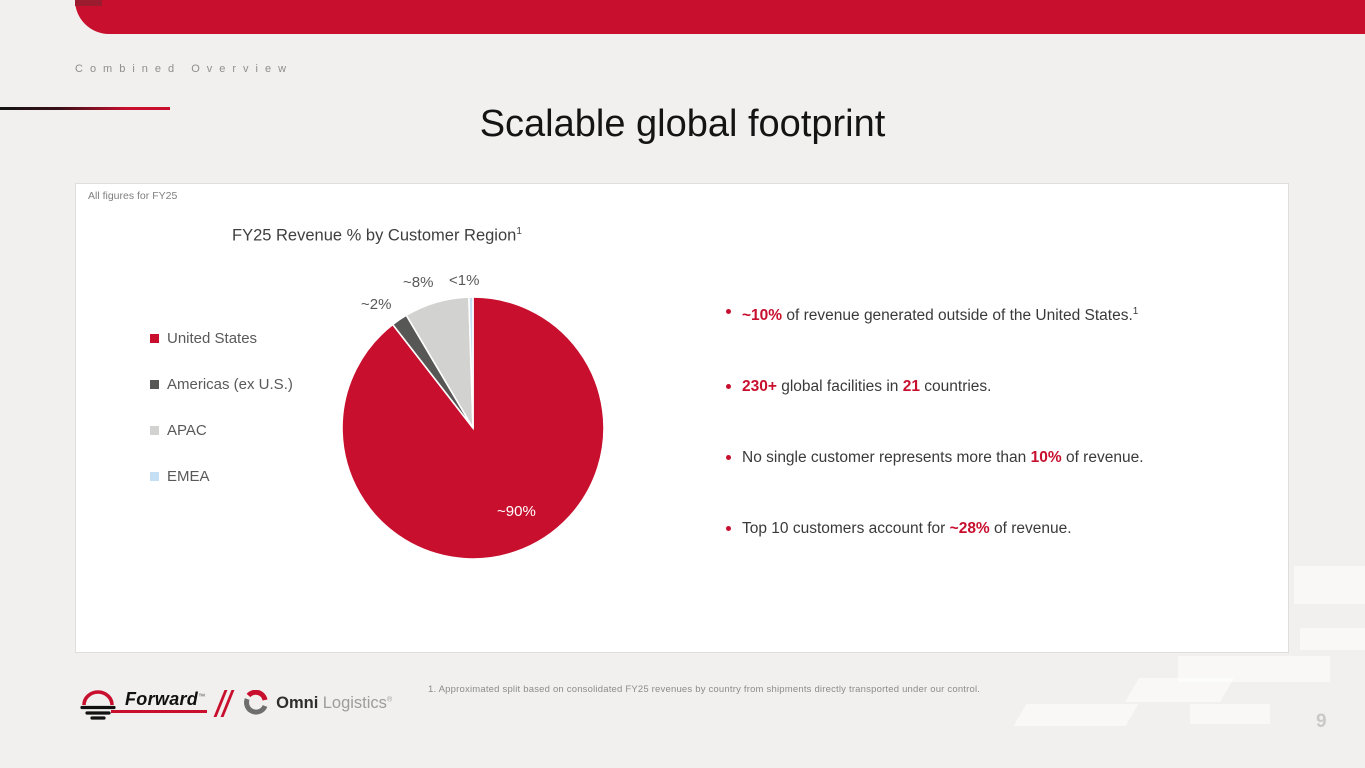 The image size is (1365, 768). I want to click on bullet-item: 230+ global facilities in 21 countries., so click(966, 386).